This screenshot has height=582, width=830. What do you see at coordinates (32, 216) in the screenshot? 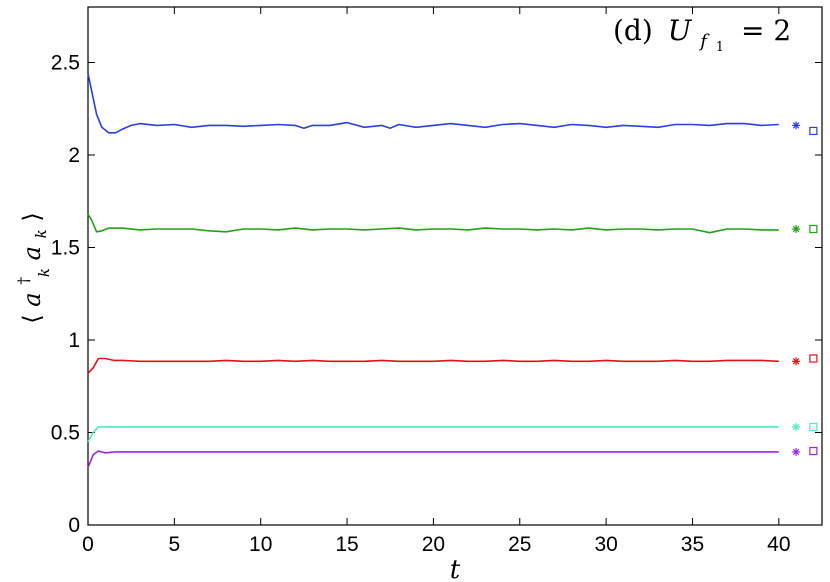
I see `y-title-close: ⟩` at bounding box center [32, 216].